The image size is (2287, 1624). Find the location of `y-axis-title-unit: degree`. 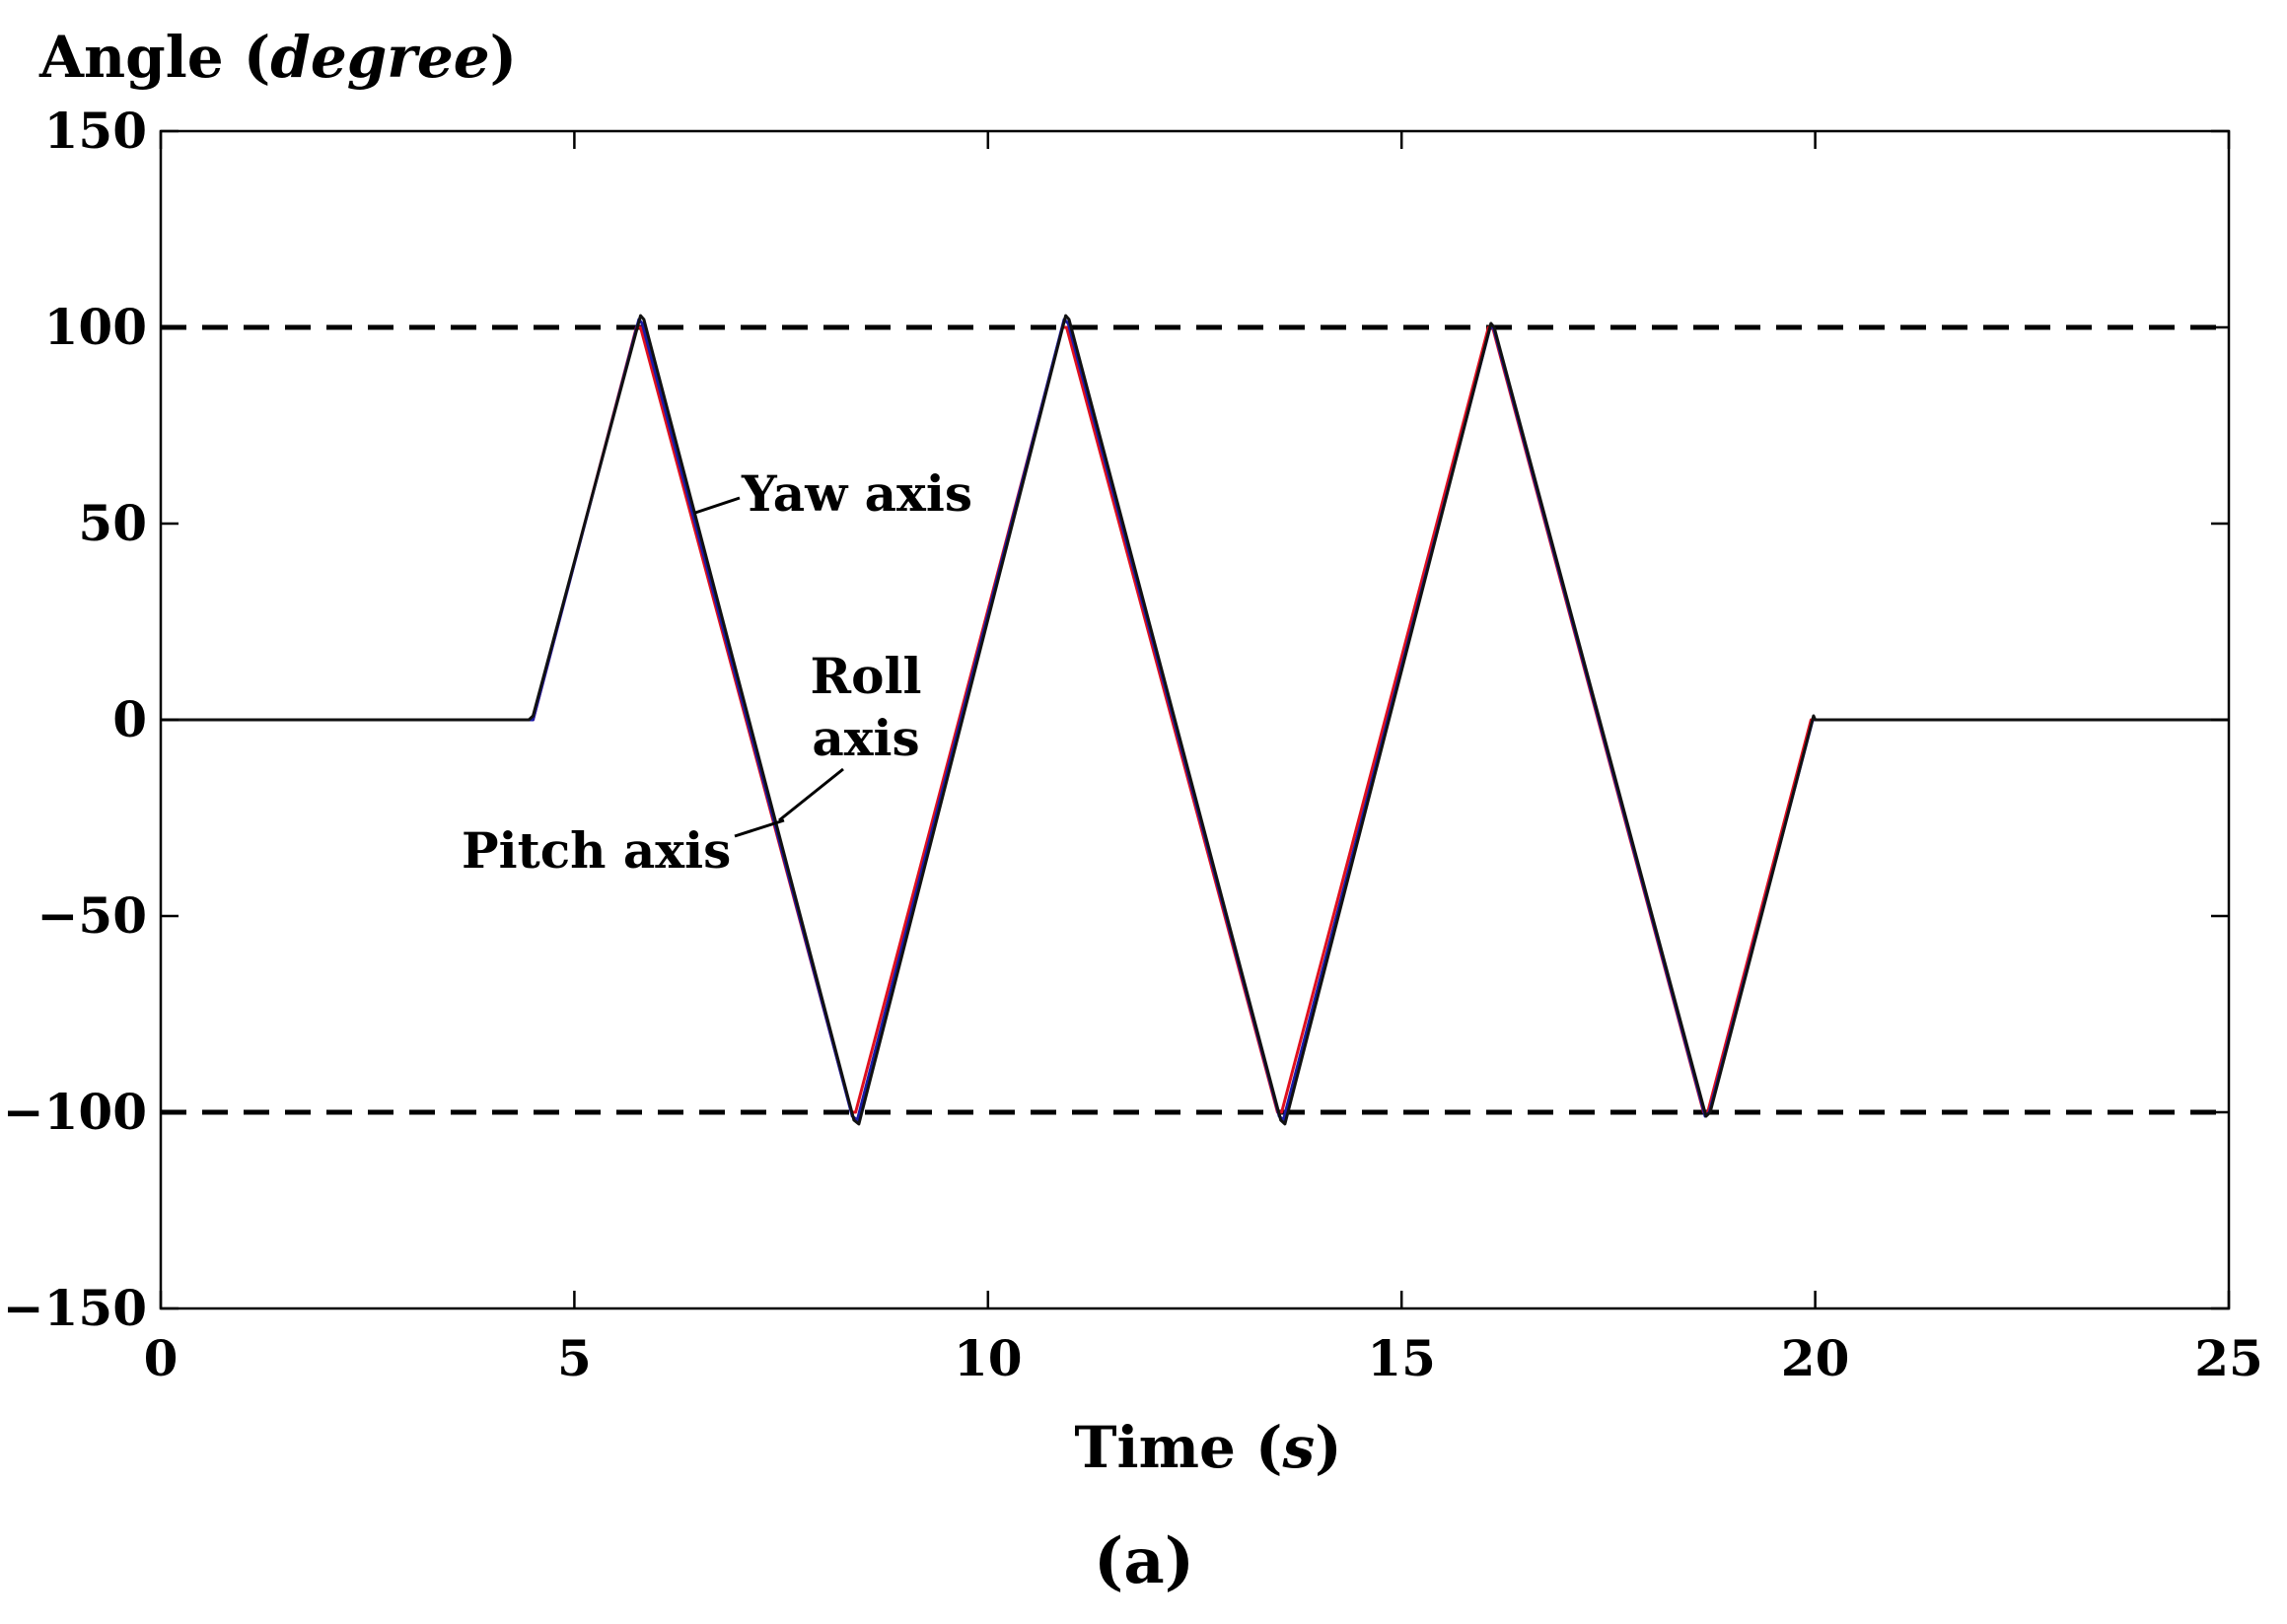

y-axis-title-unit: degree is located at coordinates (379, 57).